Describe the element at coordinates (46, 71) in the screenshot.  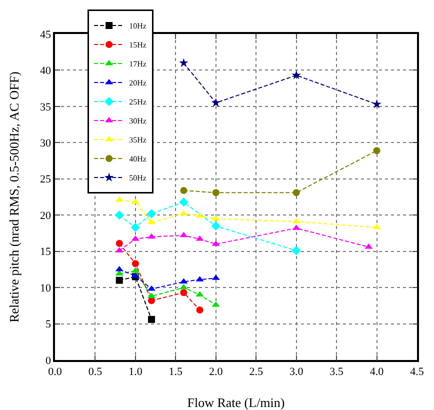
I see `y-tick-label: 40` at that location.